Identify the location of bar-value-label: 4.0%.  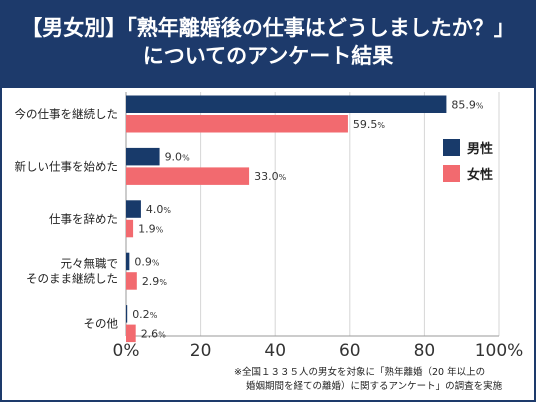
(159, 209).